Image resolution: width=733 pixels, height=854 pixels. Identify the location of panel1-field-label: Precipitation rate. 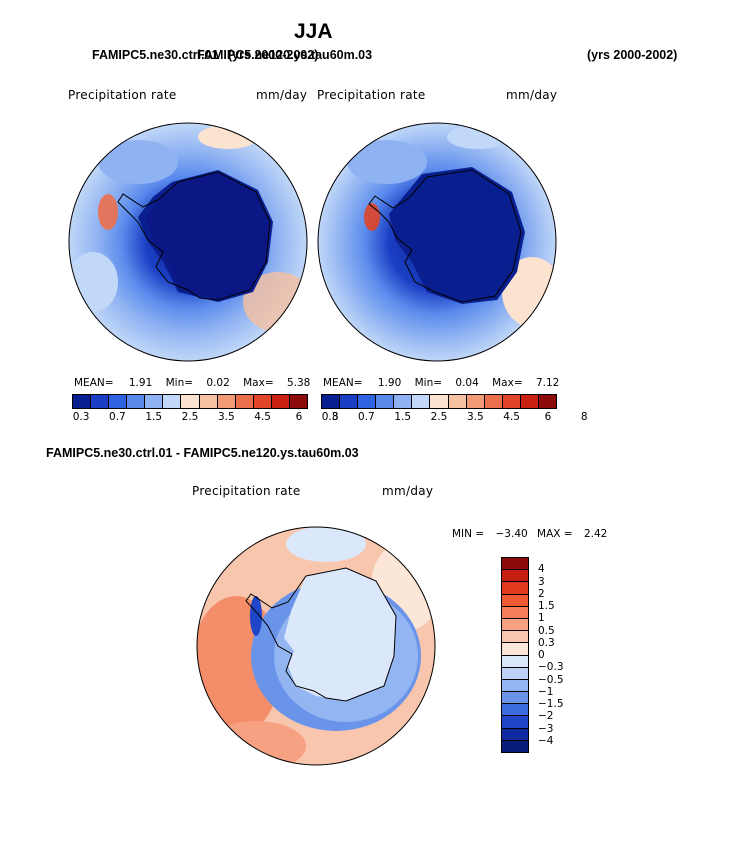
(122, 95).